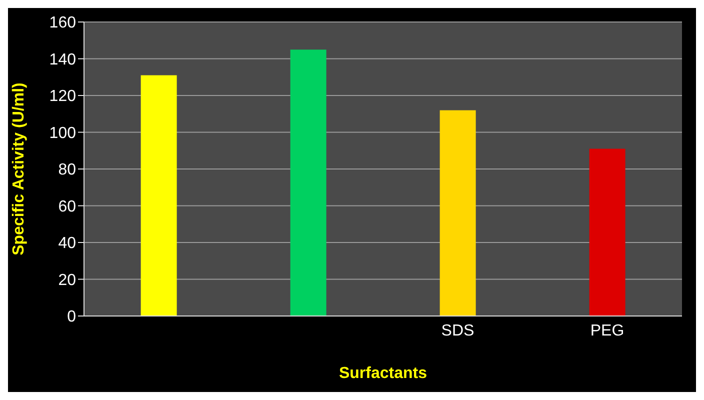 This screenshot has width=704, height=400. What do you see at coordinates (71, 317) in the screenshot?
I see `y-tick-label: 0` at bounding box center [71, 317].